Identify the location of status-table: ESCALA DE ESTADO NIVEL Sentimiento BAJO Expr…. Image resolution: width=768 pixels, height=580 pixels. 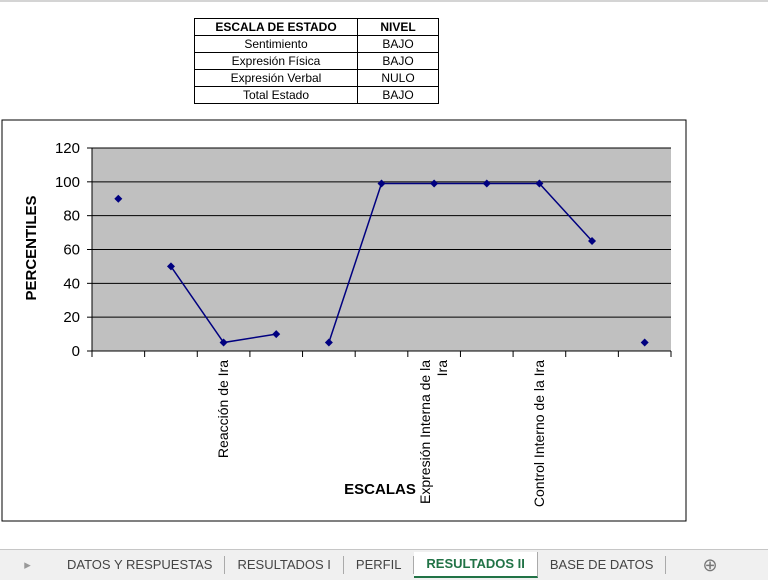
(316, 61).